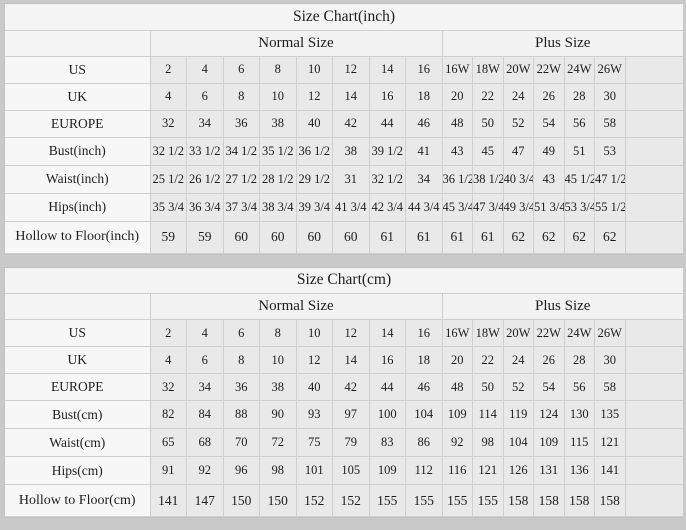  What do you see at coordinates (579, 442) in the screenshot?
I see `table-cell: 115` at bounding box center [579, 442].